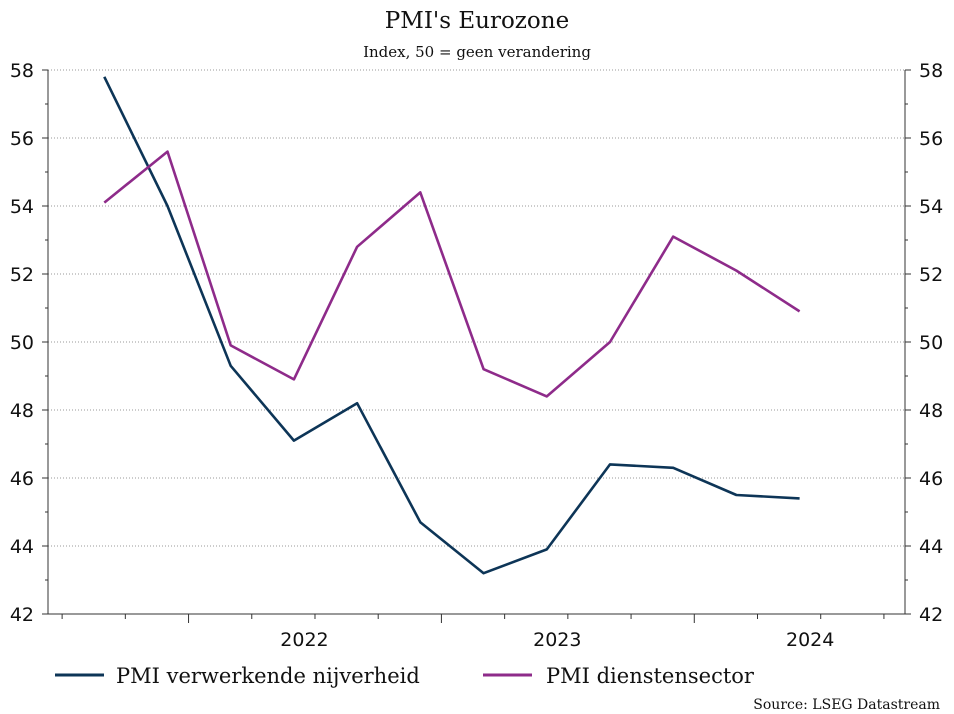  I want to click on y-tick-left: 52, so click(22, 275).